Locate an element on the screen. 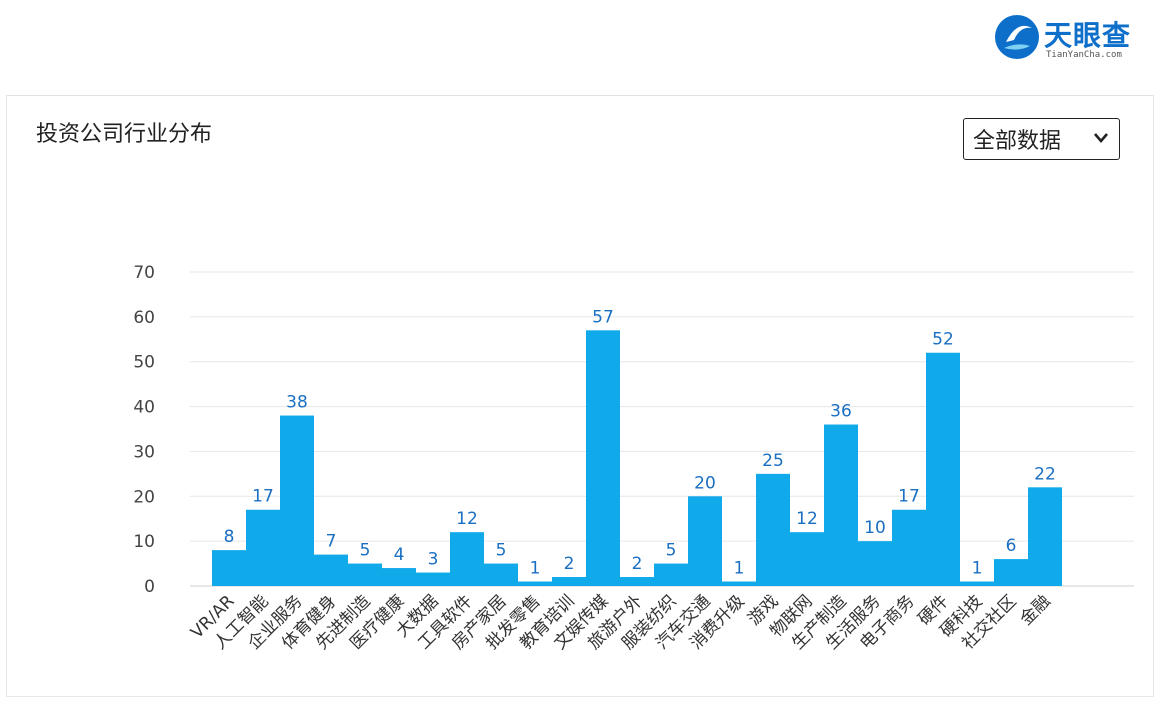  bar-value-label: 10 is located at coordinates (875, 528).